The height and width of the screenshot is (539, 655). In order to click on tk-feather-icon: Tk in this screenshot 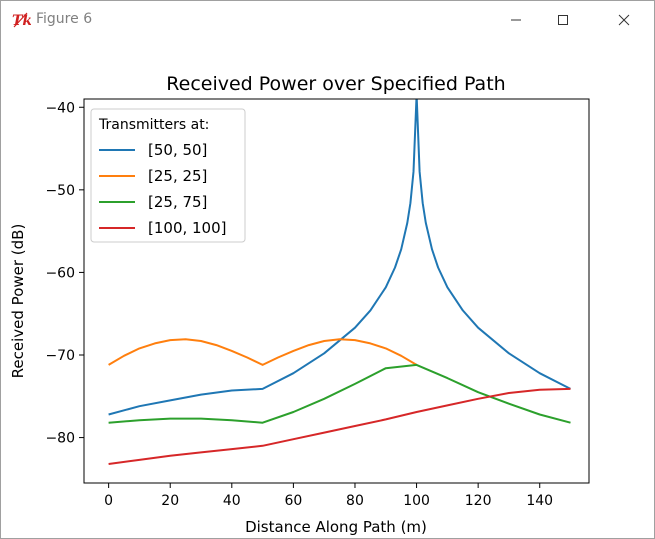, I will do `click(21, 20)`.